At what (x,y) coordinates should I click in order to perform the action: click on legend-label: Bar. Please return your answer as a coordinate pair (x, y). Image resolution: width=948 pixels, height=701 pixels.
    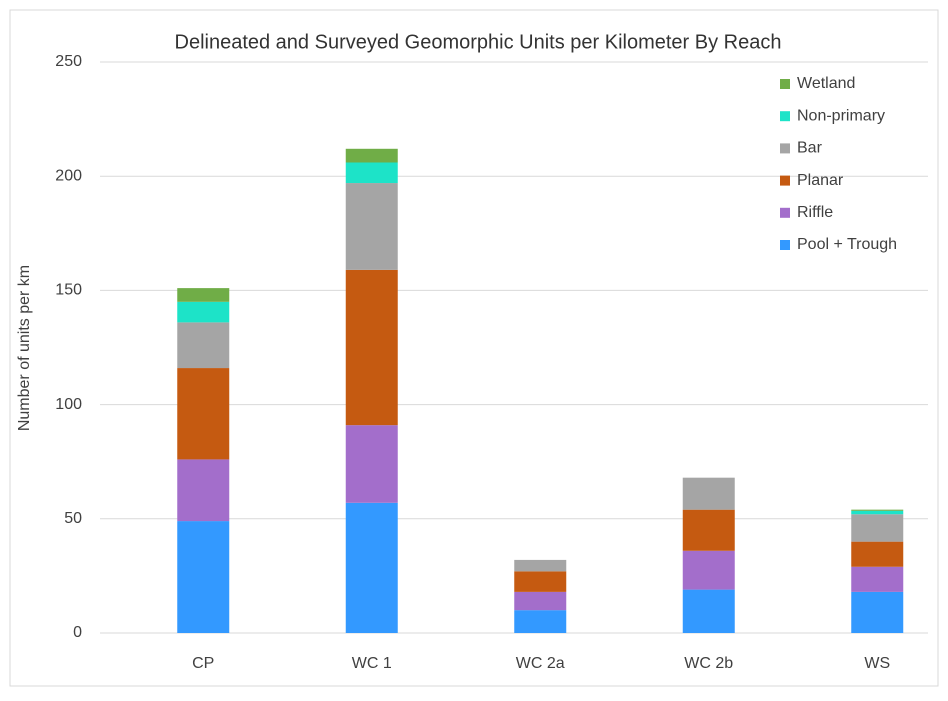
    Looking at the image, I should click on (810, 148).